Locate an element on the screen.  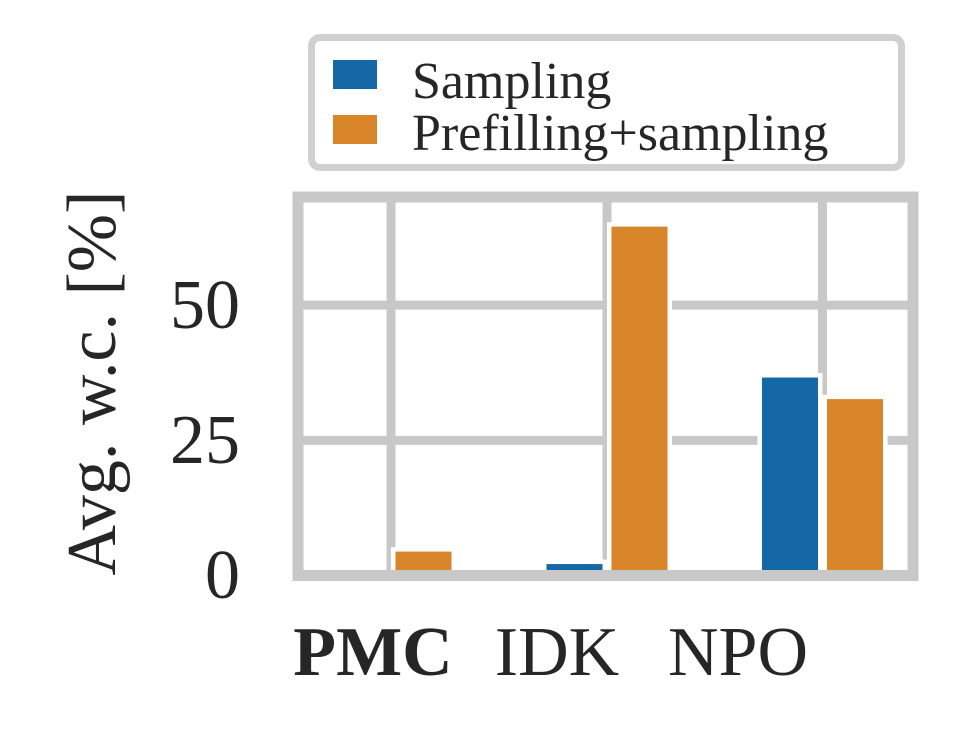
y-axis-label: Avg. w.c. [%] is located at coordinates (92, 383).